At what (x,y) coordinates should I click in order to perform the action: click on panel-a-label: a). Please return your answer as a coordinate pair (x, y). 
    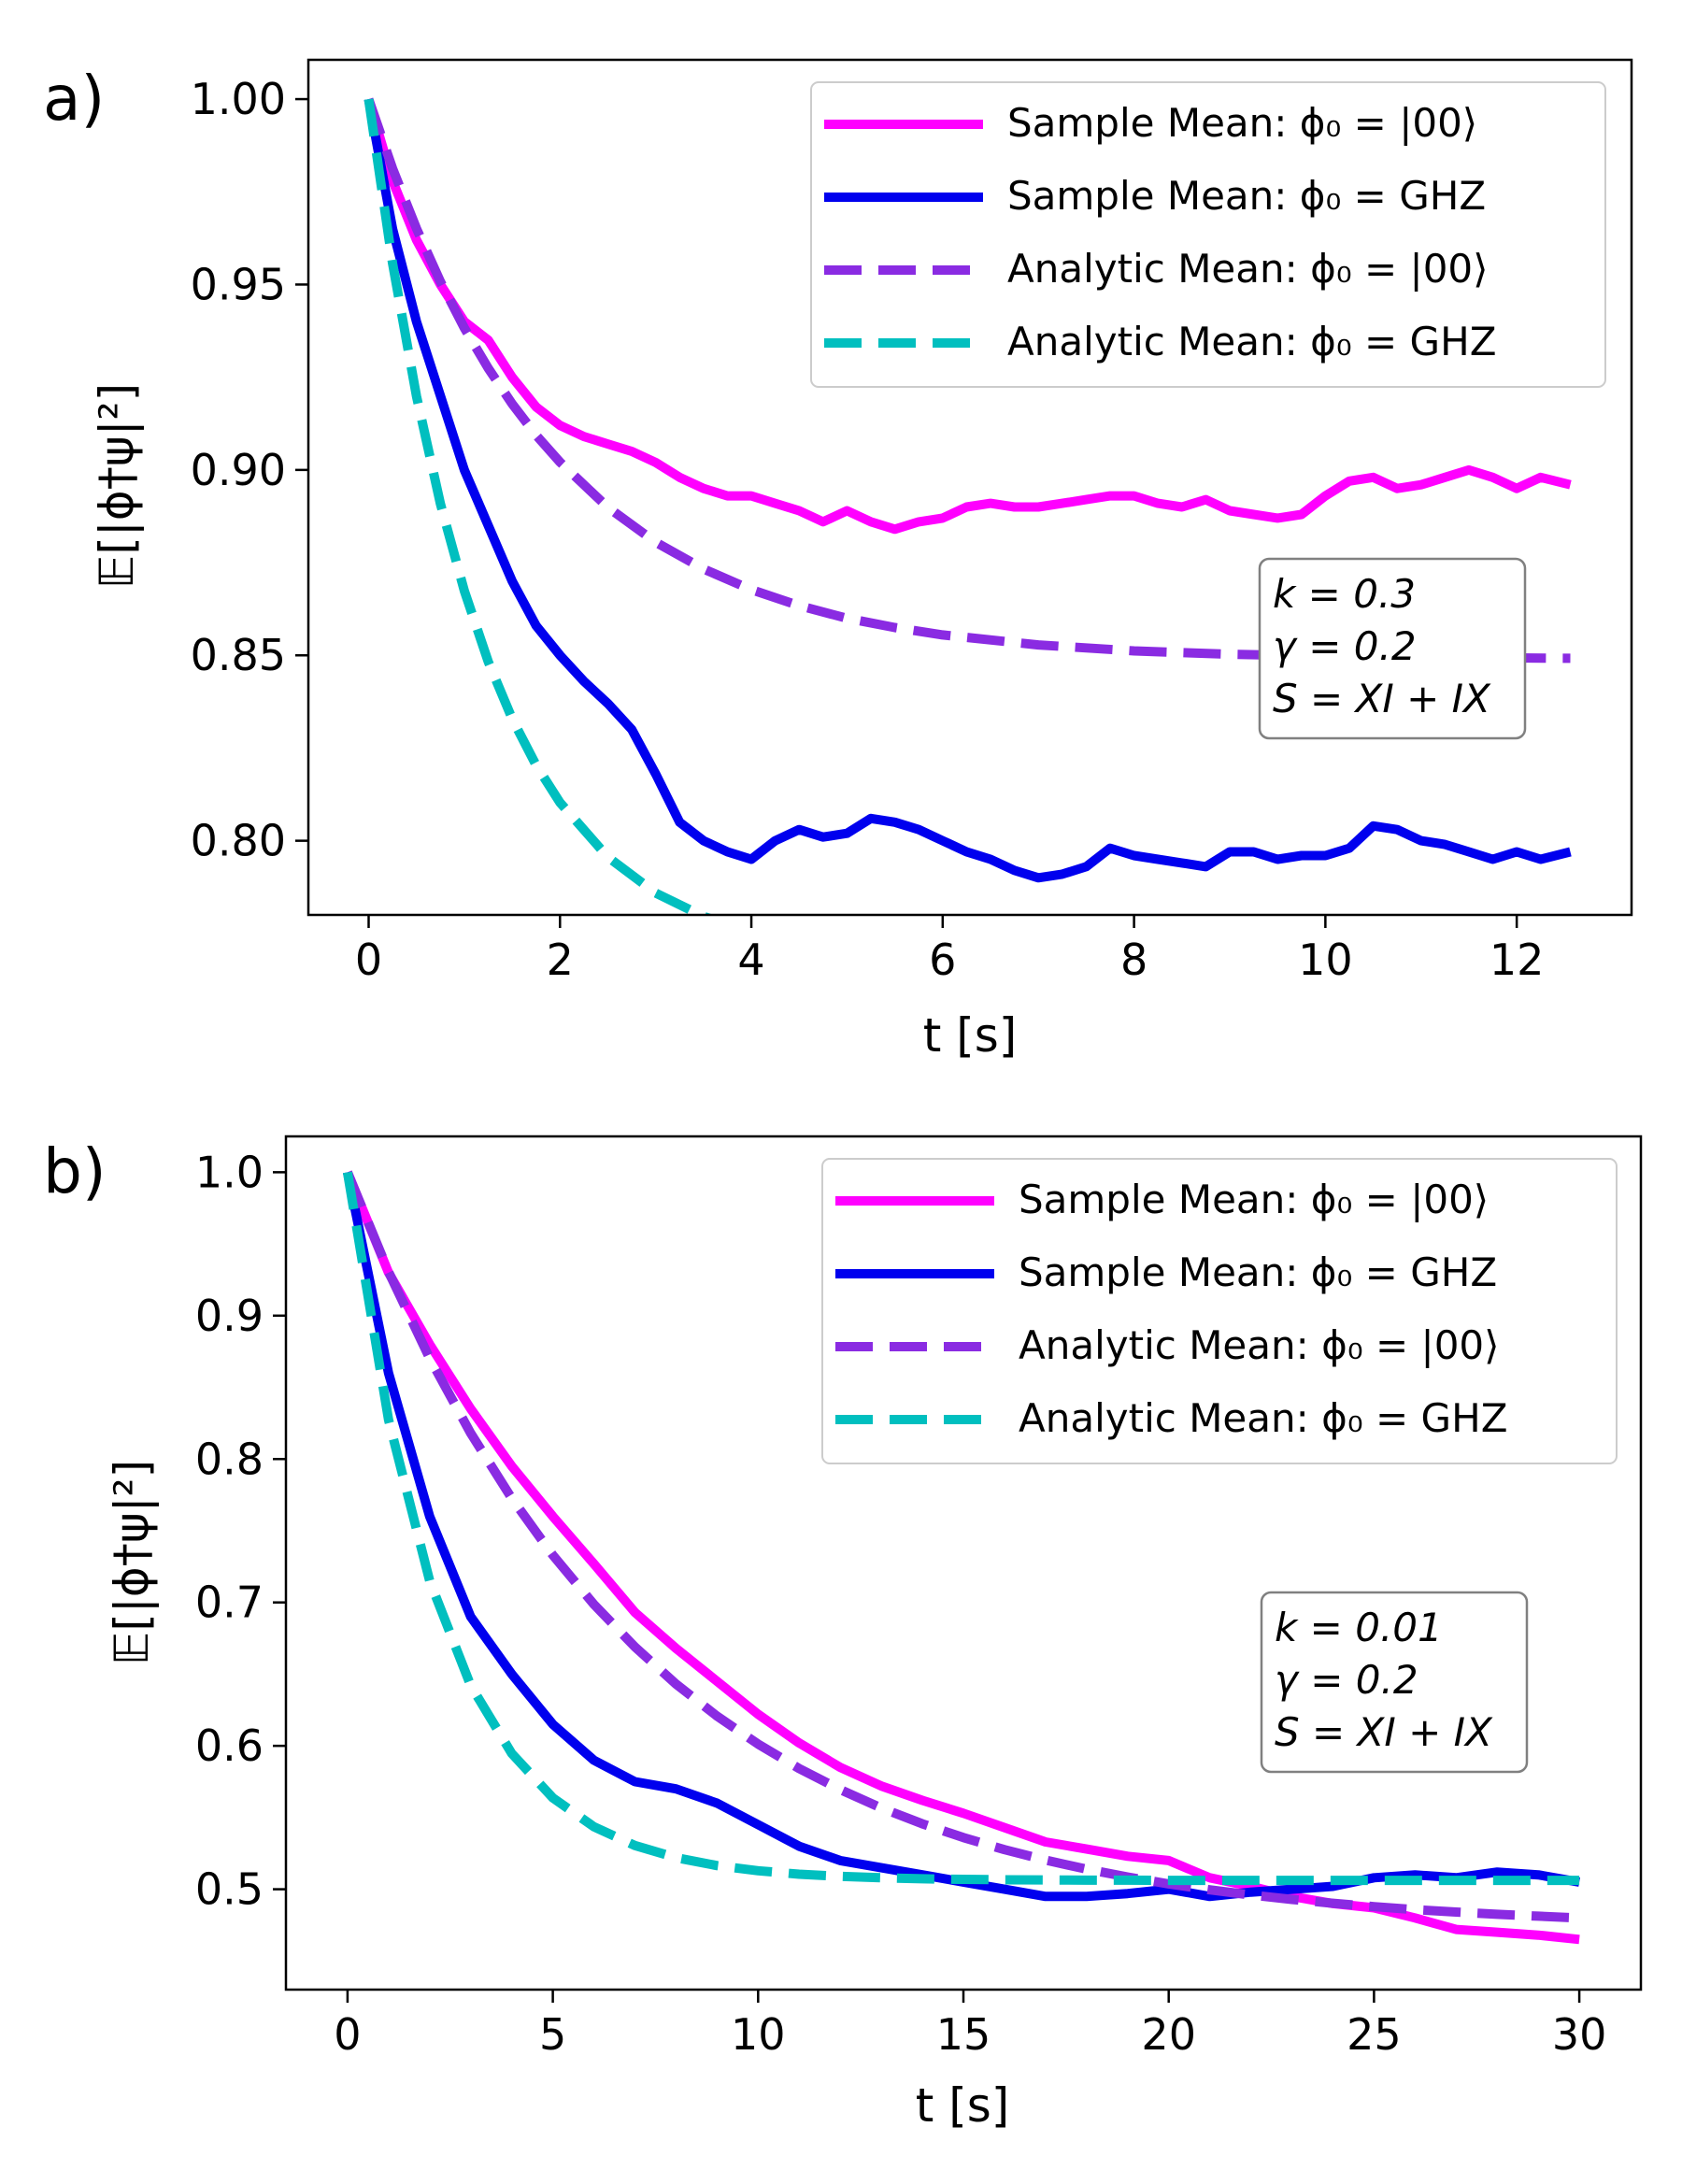
    Looking at the image, I should click on (74, 99).